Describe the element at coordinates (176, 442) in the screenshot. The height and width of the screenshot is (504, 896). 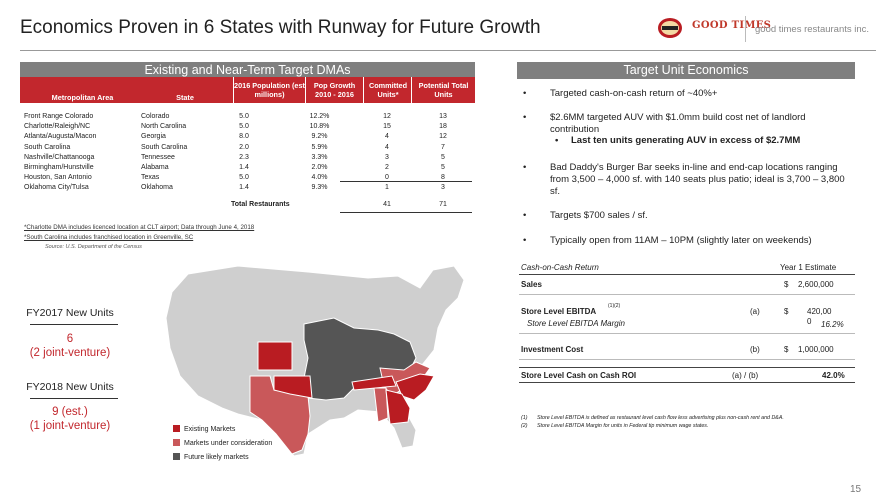
I see `legend-swatch-consideration` at that location.